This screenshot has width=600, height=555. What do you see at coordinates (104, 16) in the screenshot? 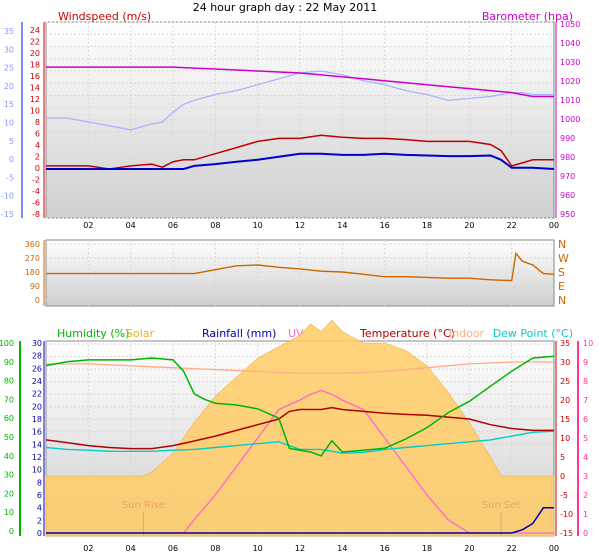
I see `windspeed-label: Windspeed (m/s)` at bounding box center [104, 16].